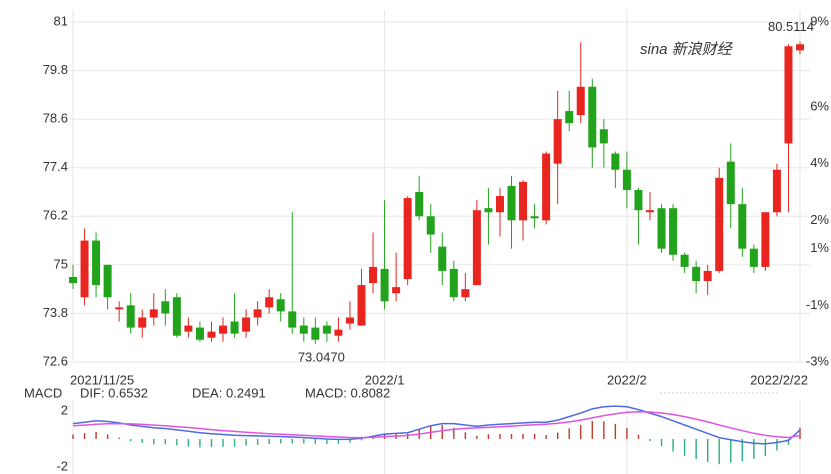  I want to click on macd-title: MACD, so click(43, 392).